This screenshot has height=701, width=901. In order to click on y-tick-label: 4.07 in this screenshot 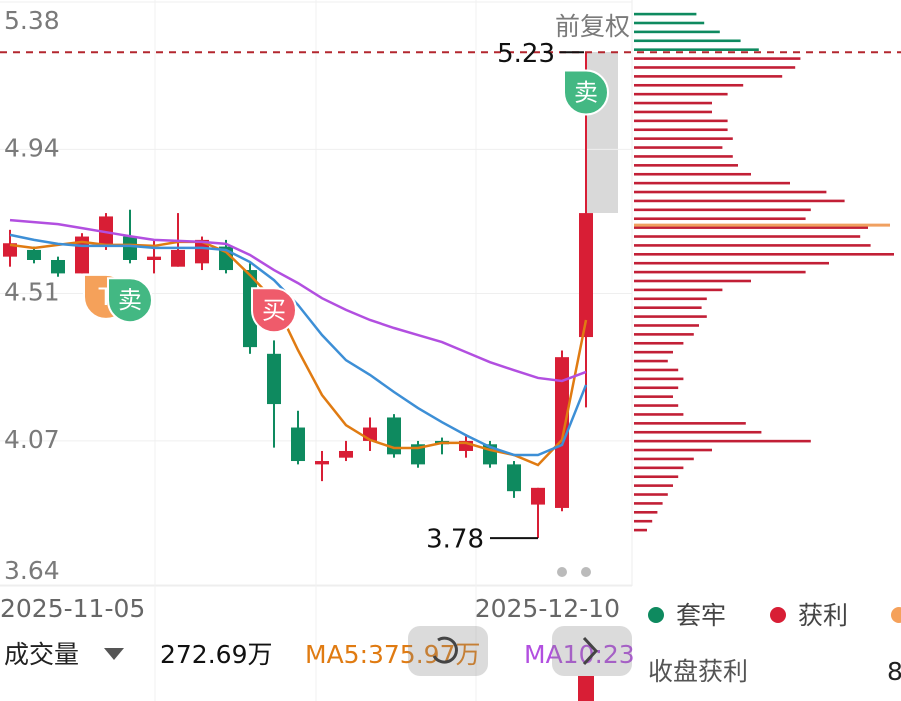, I will do `click(32, 439)`.